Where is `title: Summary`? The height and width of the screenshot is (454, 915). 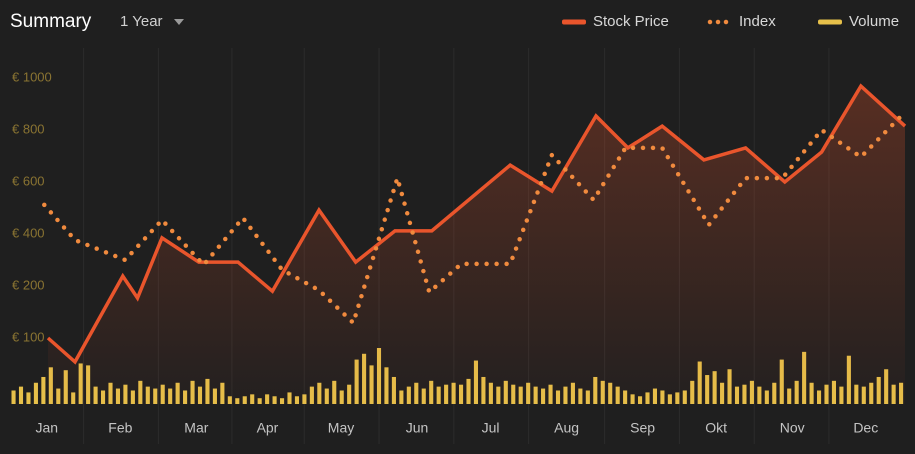
title: Summary is located at coordinates (51, 21).